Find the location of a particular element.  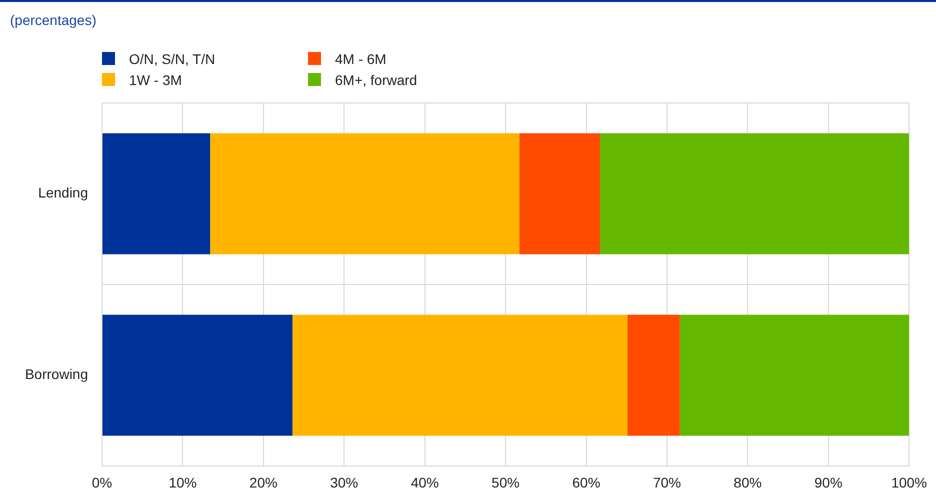

legend-label: 6M+, forward is located at coordinates (376, 80).